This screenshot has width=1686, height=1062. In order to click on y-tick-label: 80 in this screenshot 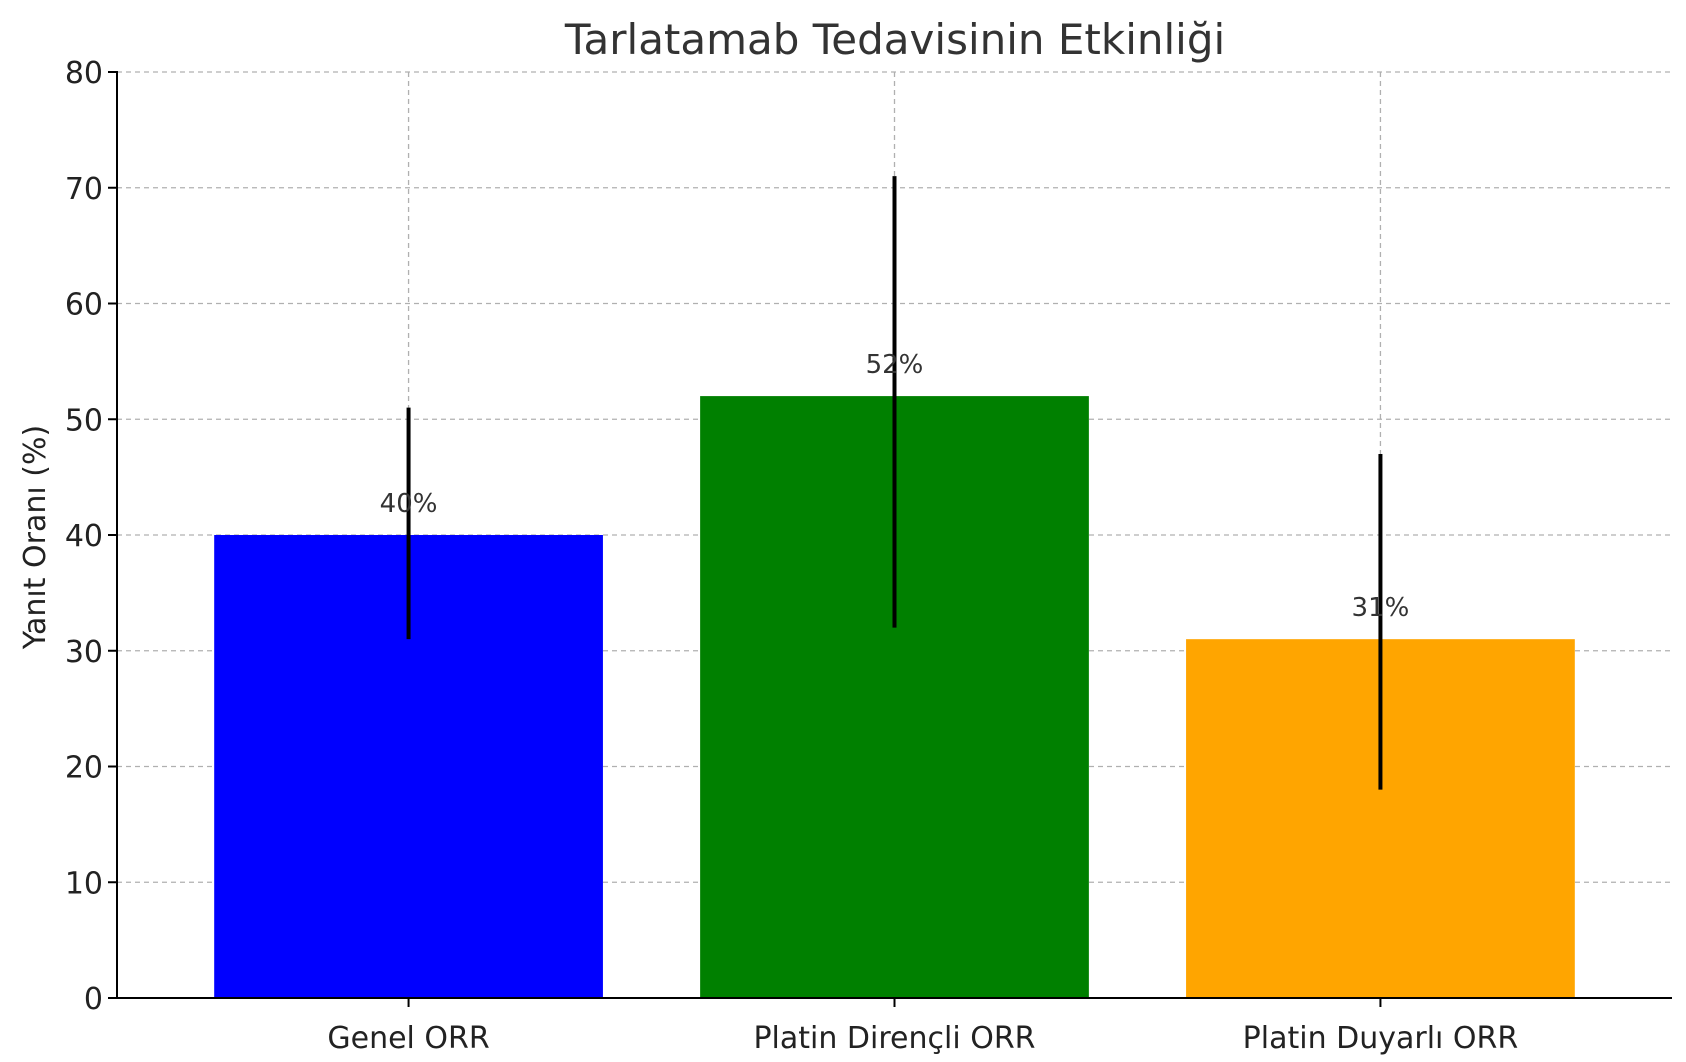, I will do `click(84, 73)`.